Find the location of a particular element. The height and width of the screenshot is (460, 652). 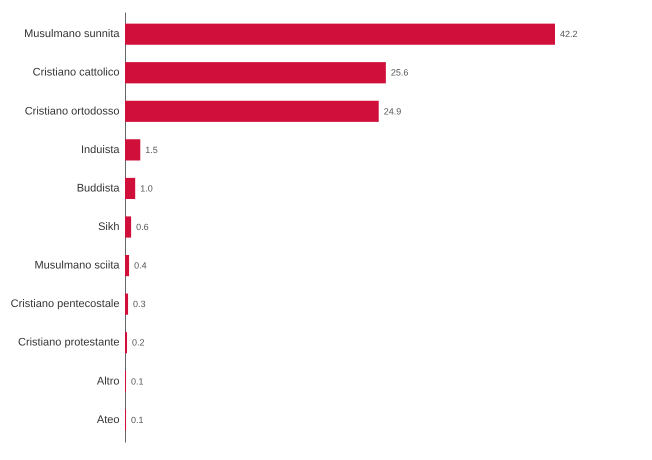

data-label: 1.5 is located at coordinates (151, 149).